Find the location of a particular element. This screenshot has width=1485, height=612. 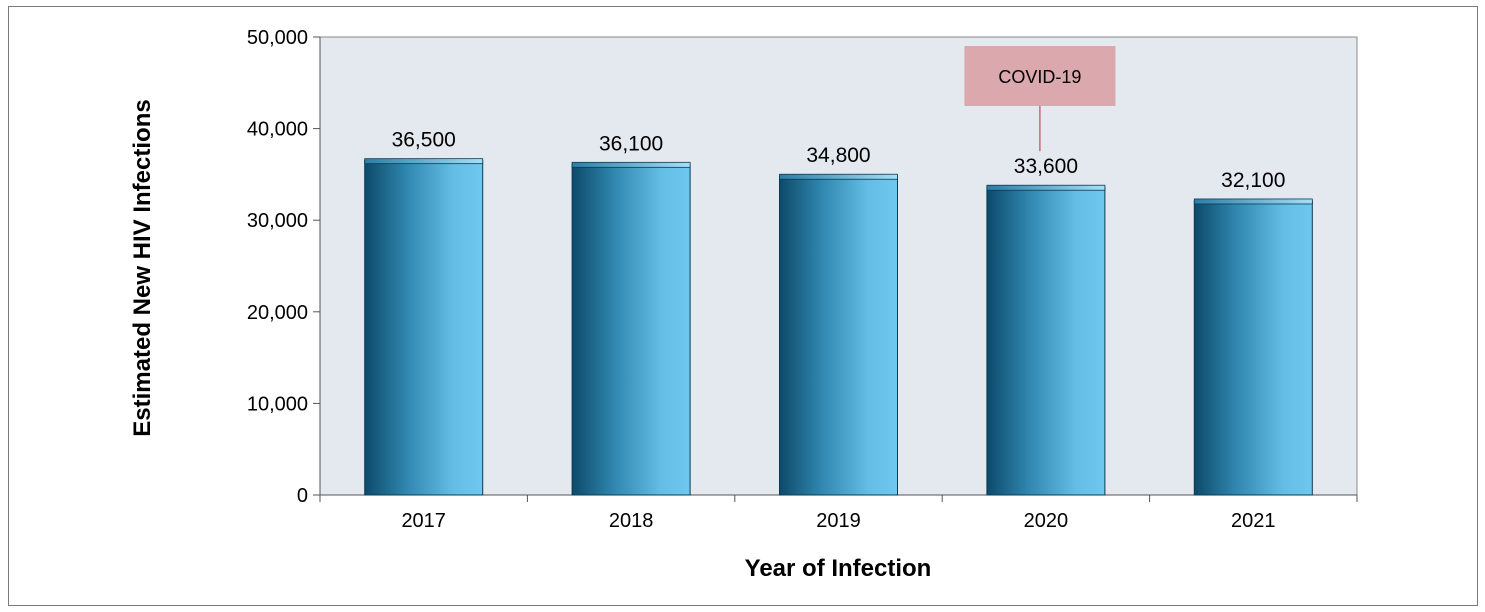

x-axis: 2017 2018 2019 2020 2021 is located at coordinates (838, 513).